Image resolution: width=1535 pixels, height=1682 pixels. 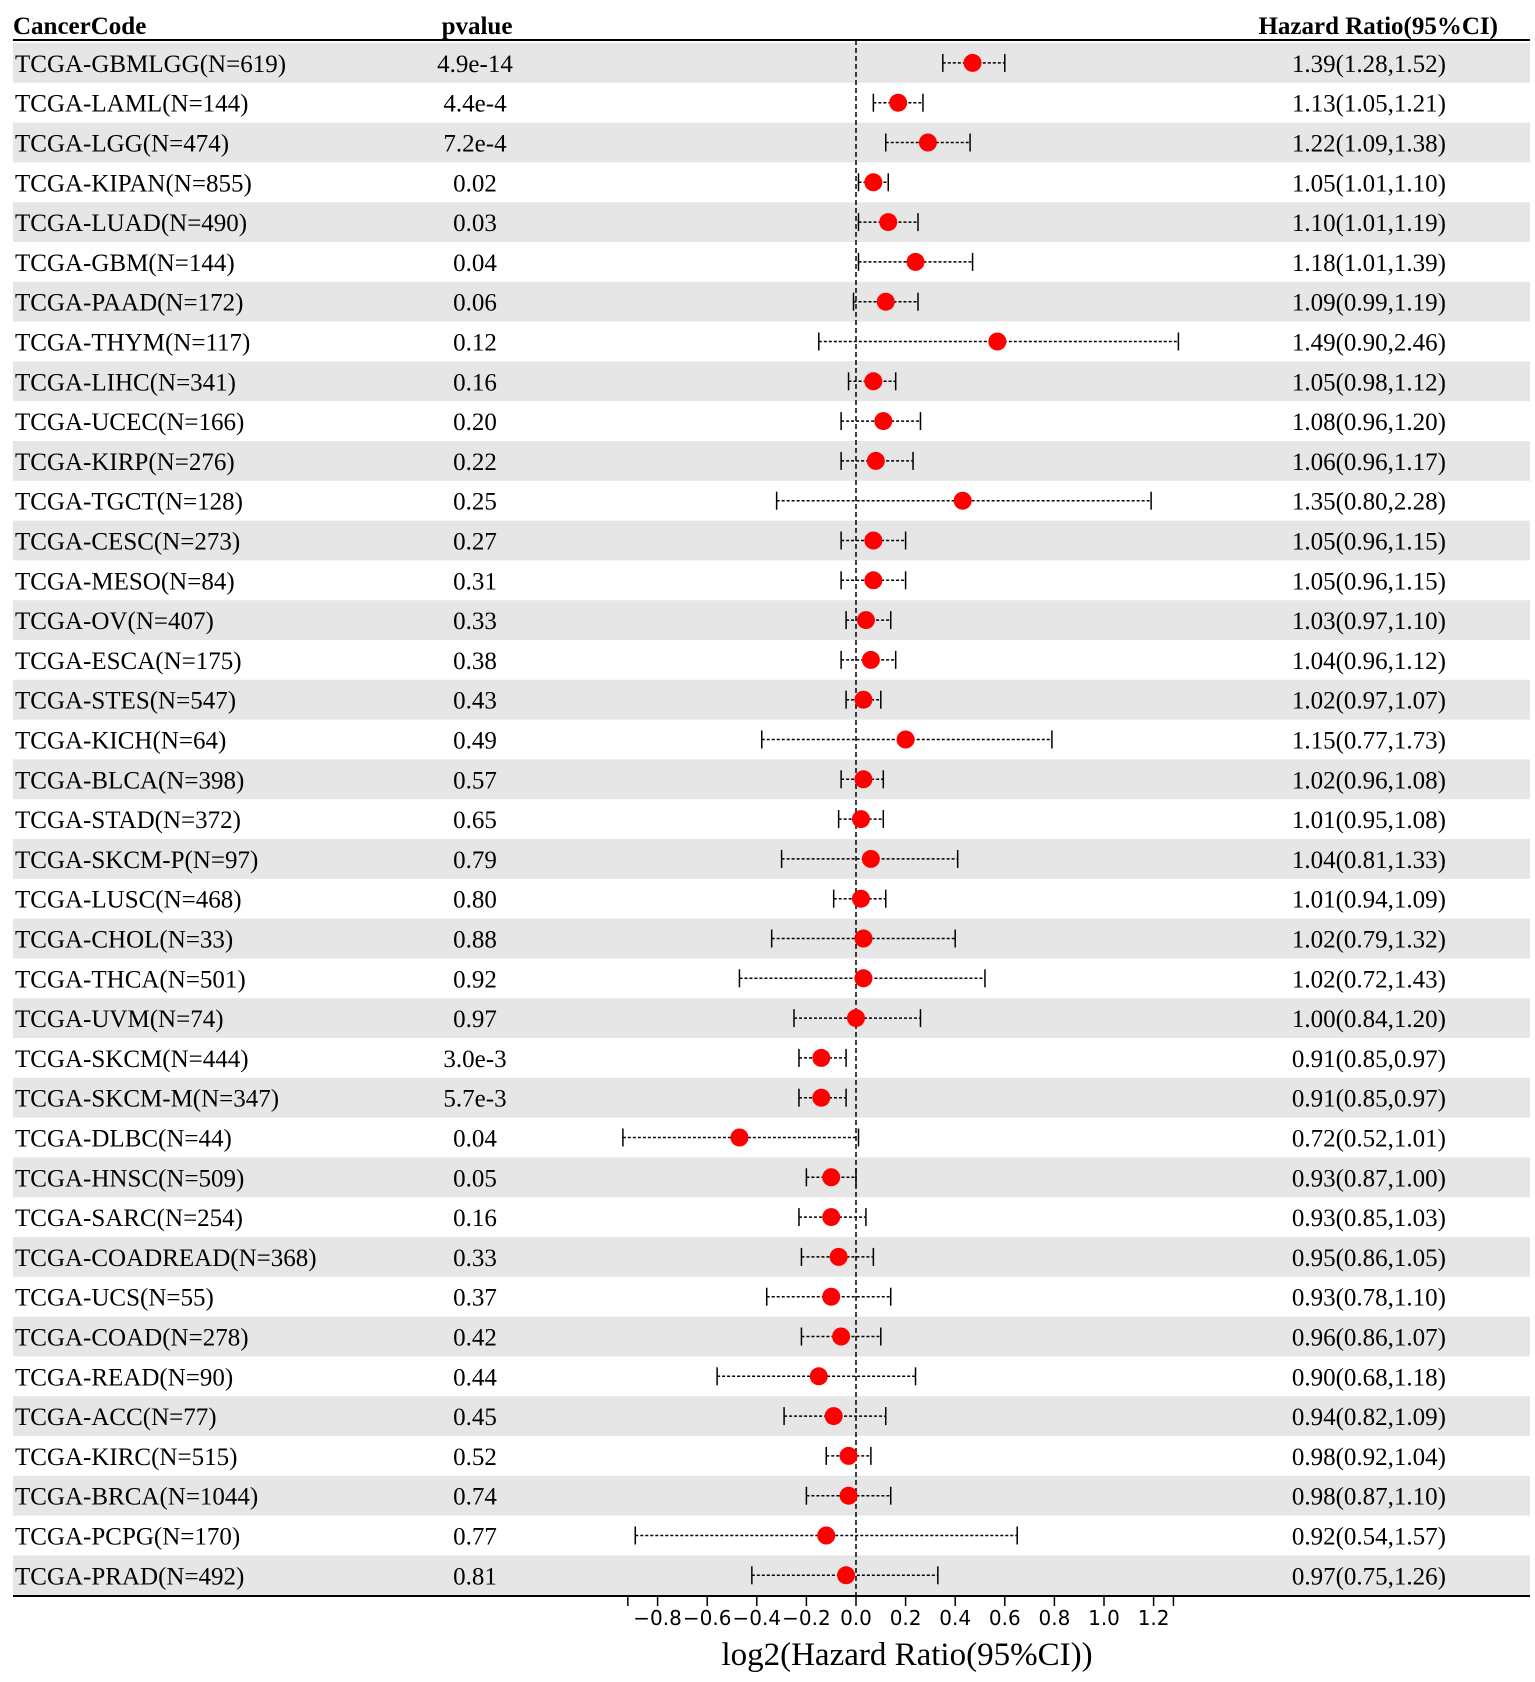 What do you see at coordinates (1154, 1618) in the screenshot?
I see `x-tick-label: 1.2` at bounding box center [1154, 1618].